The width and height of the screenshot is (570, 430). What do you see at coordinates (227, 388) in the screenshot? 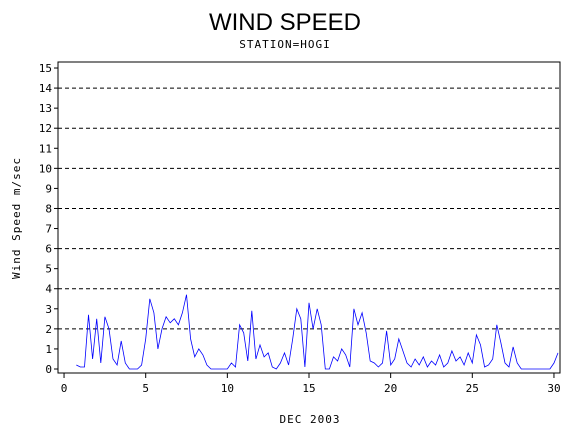
I see `x-tick-label: 10` at bounding box center [227, 388].